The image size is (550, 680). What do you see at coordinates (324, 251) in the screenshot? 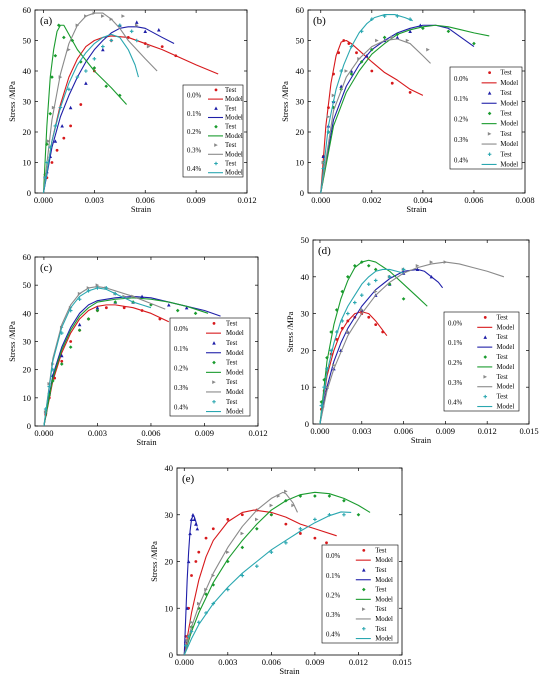
I see `panel-label: (d)` at bounding box center [324, 251].